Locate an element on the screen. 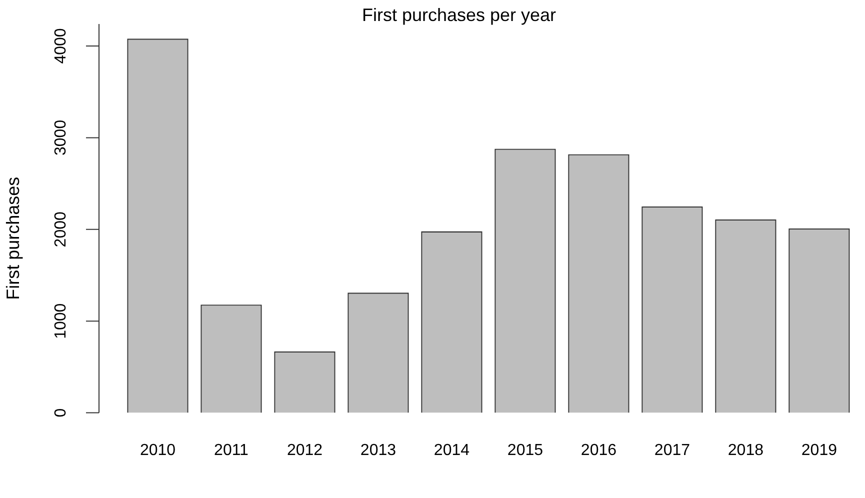 Image resolution: width=865 pixels, height=498 pixels. y-tick-label: 4000 is located at coordinates (61, 46).